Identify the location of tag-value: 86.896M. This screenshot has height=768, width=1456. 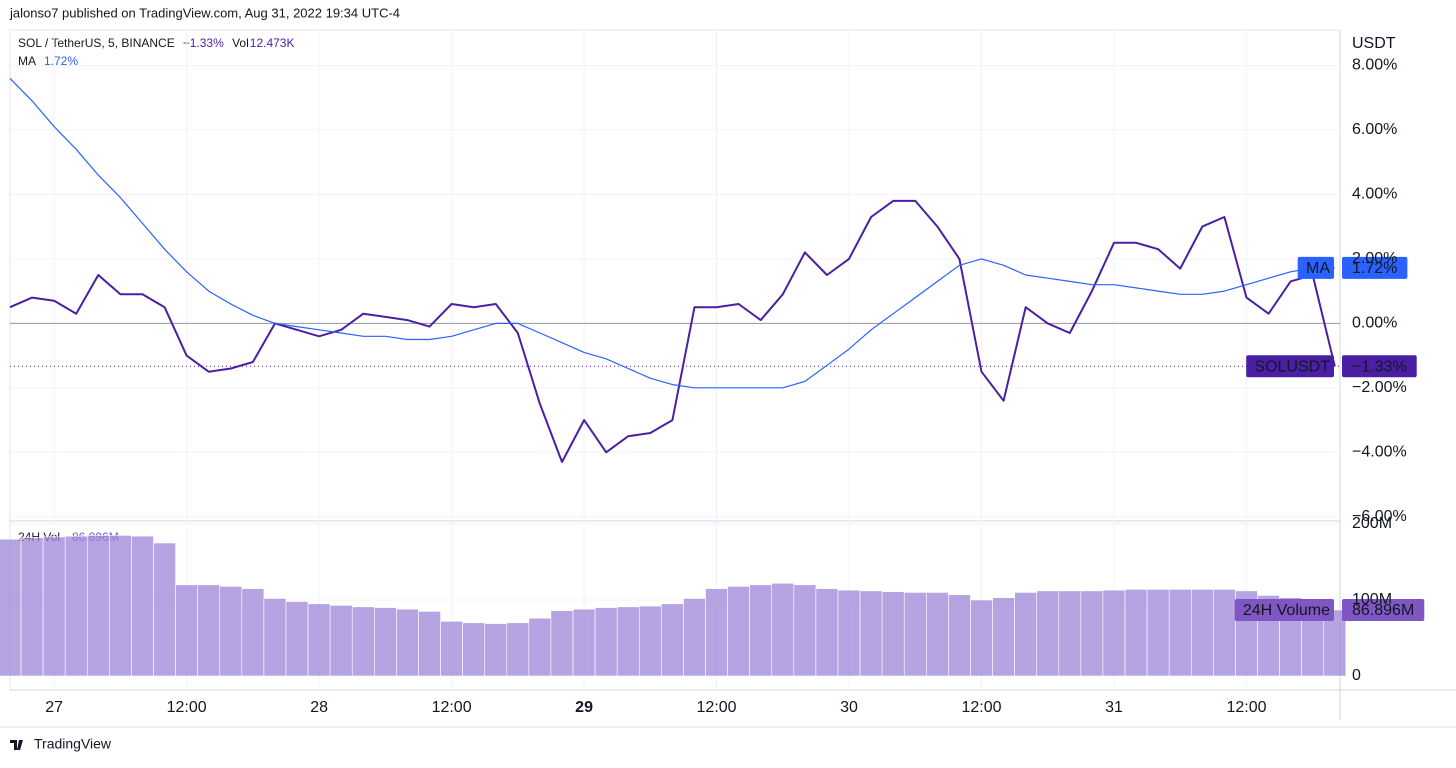
(1383, 610).